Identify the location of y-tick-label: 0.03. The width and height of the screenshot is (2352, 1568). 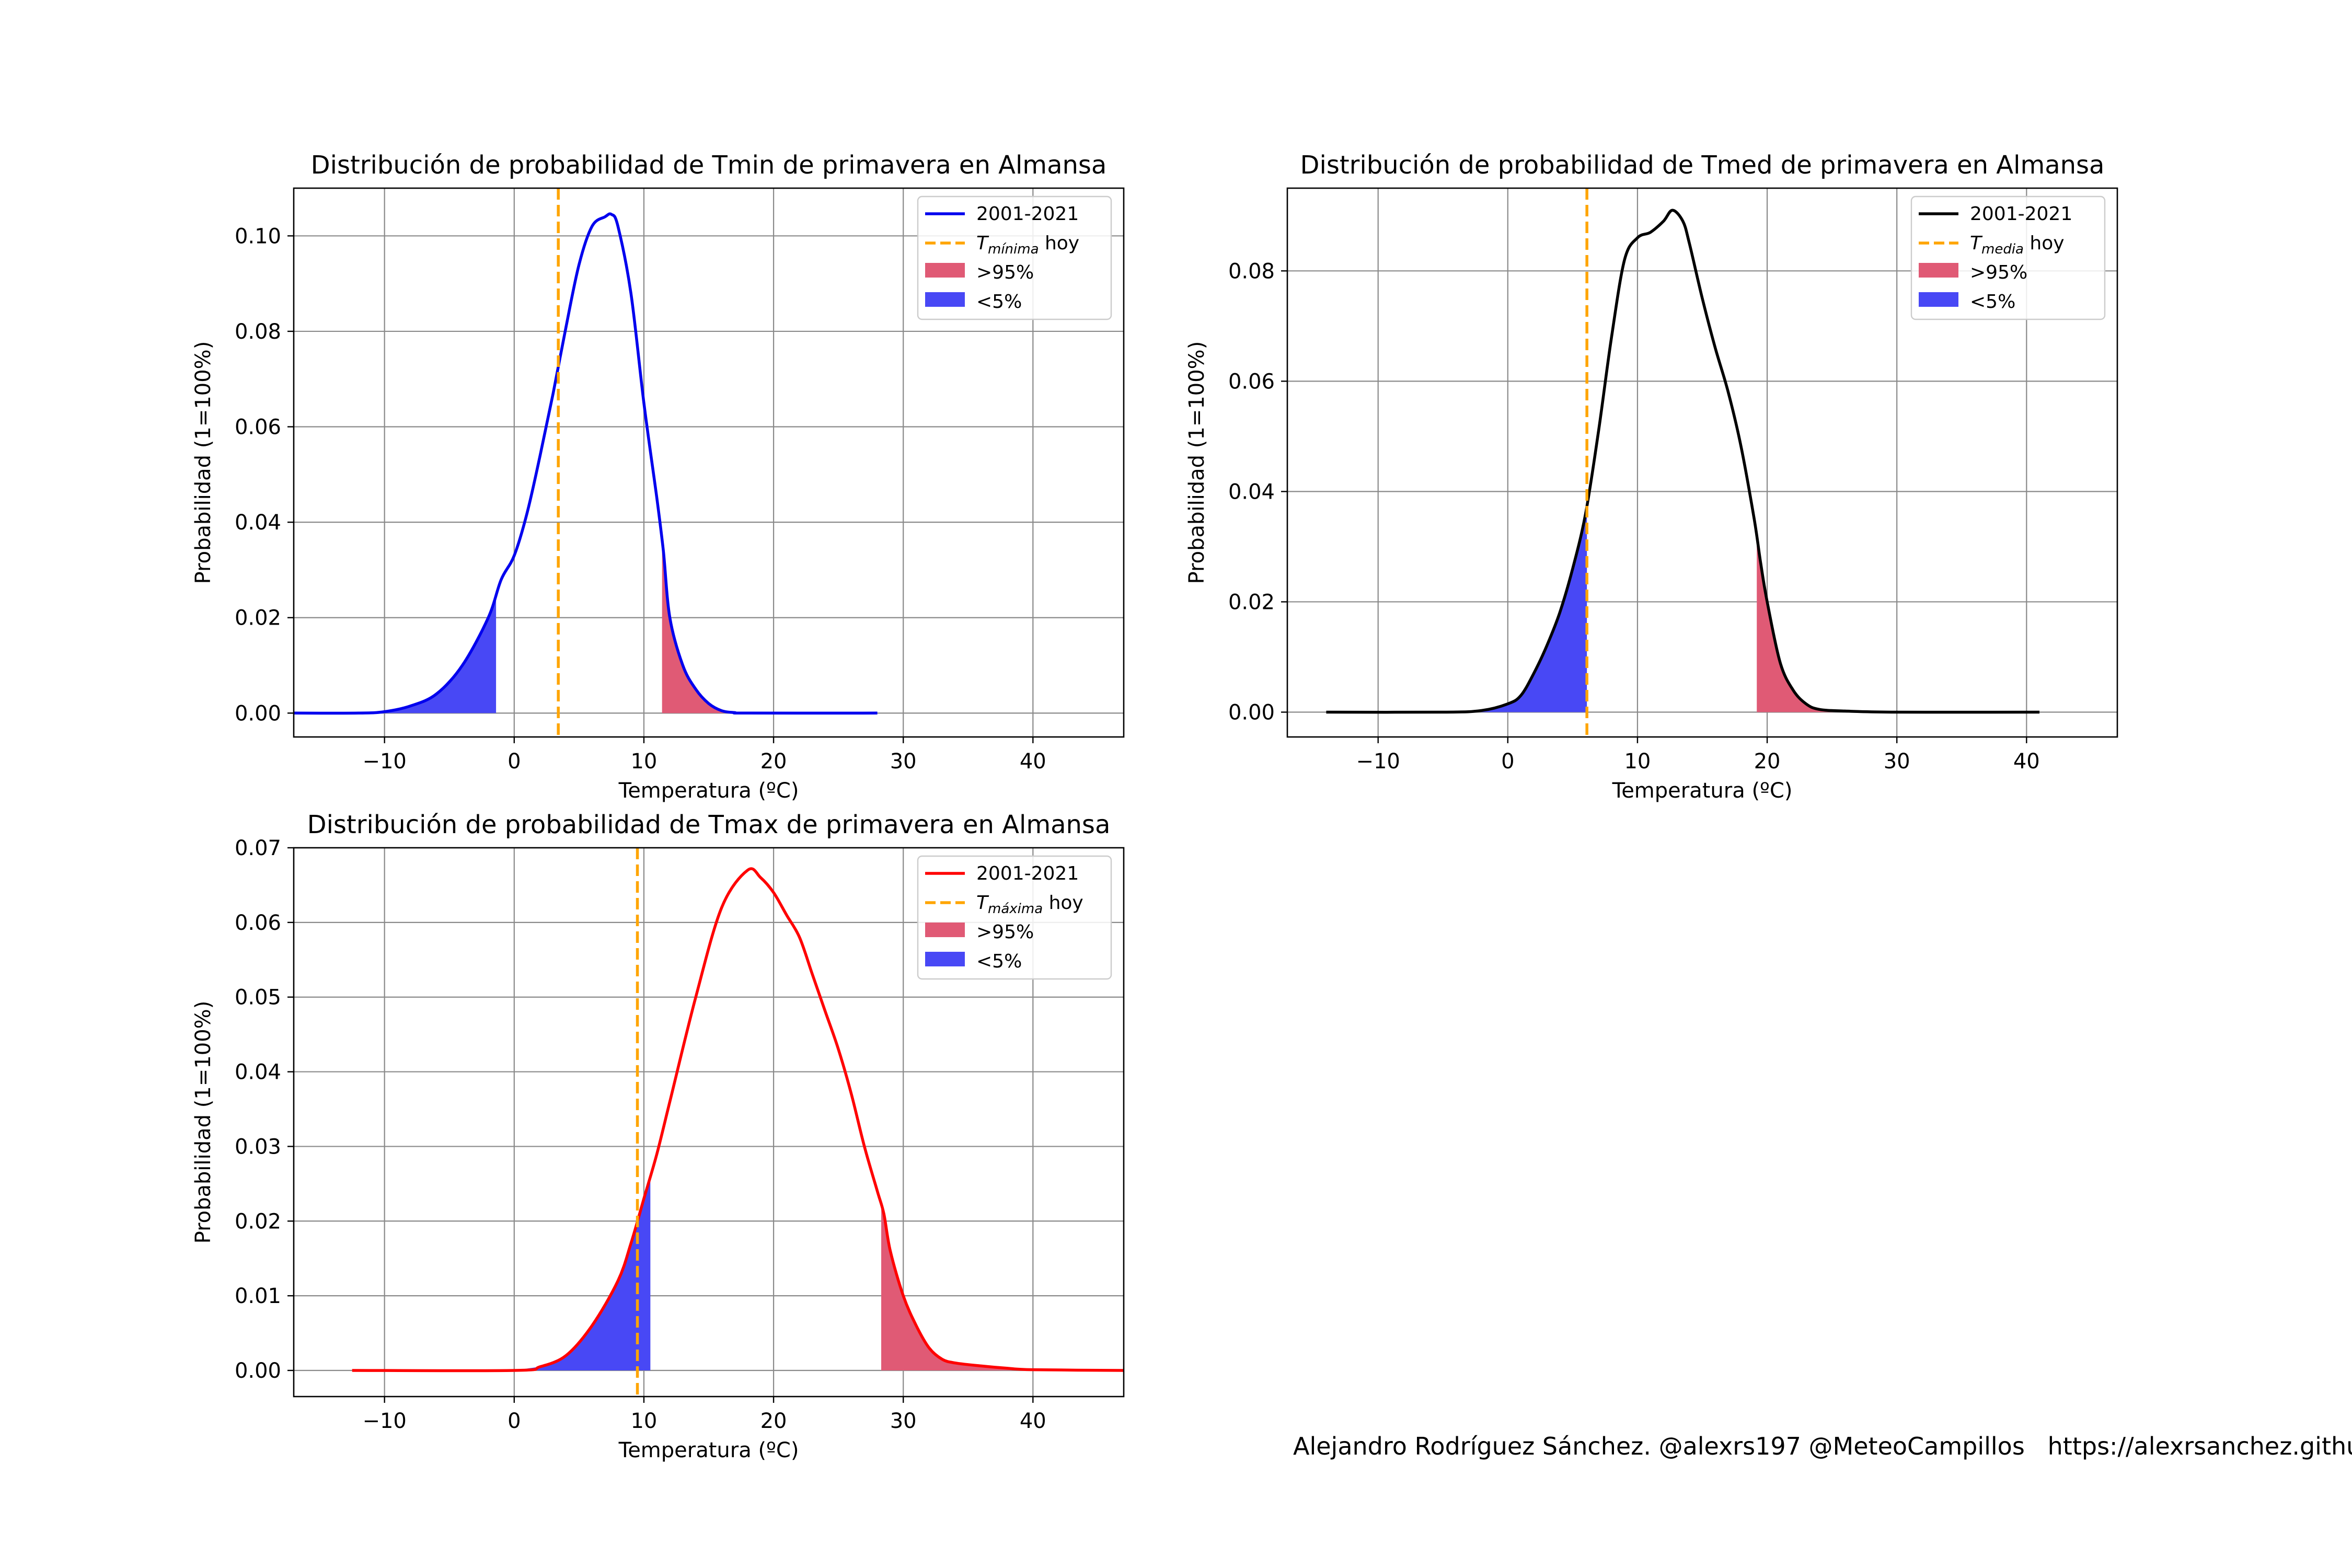
(258, 1147).